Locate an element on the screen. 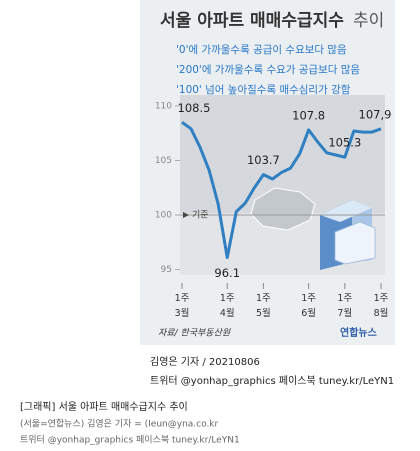  chart-title: 서울 아파트 매매수급지수 is located at coordinates (252, 21).